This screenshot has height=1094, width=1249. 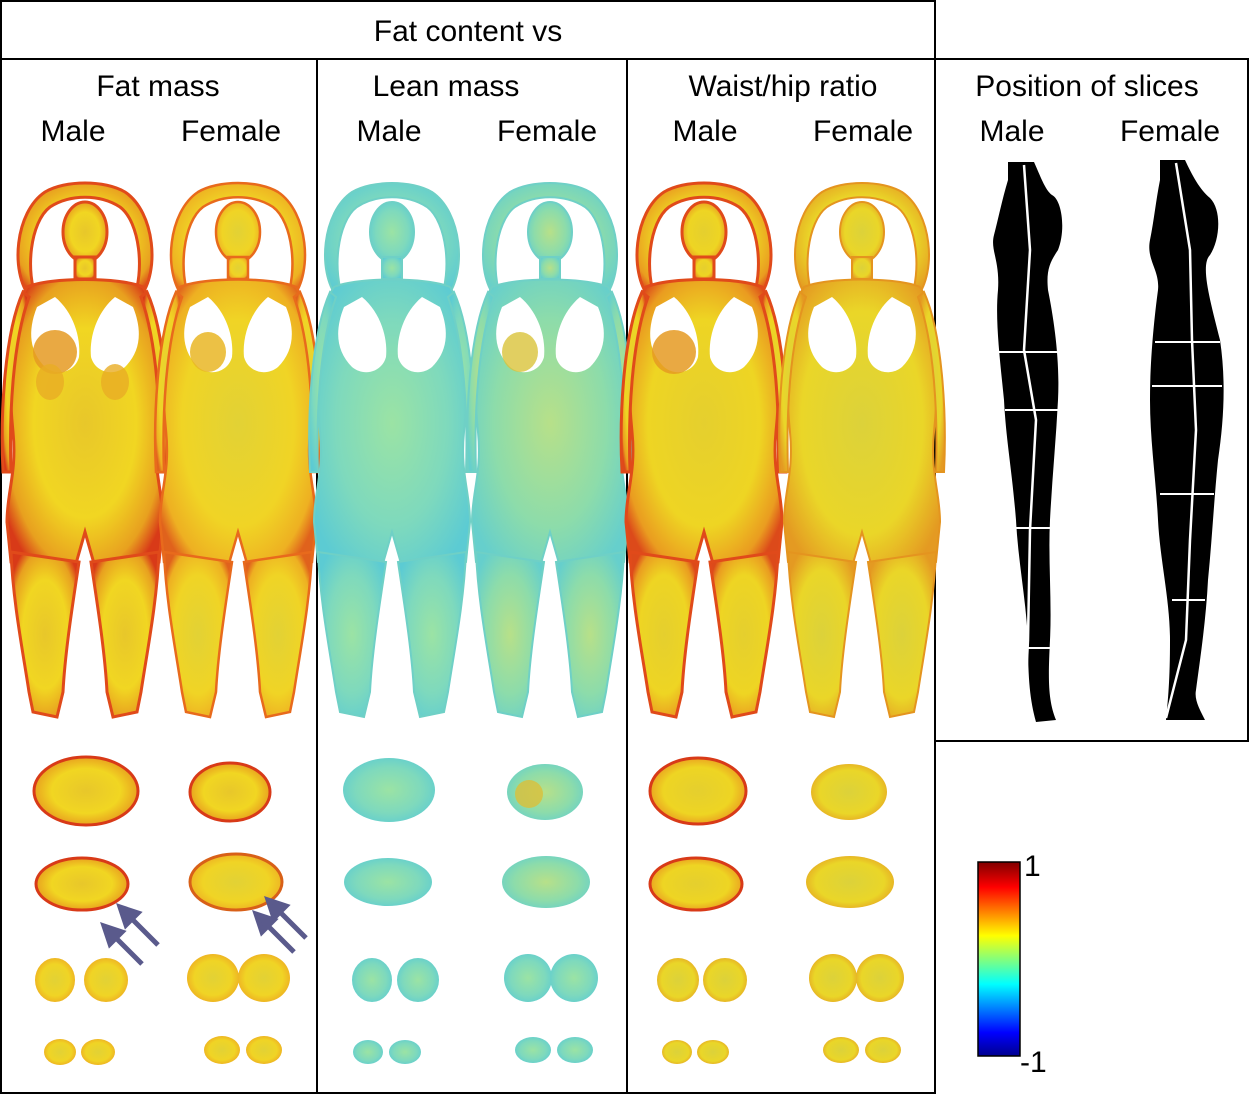 I want to click on panel-title-fat-mass: Fat mass, so click(x=158, y=86).